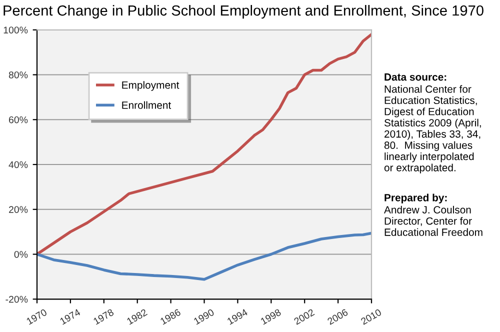  What do you see at coordinates (103, 316) in the screenshot?
I see `x-tick-label: 1978` at bounding box center [103, 316].